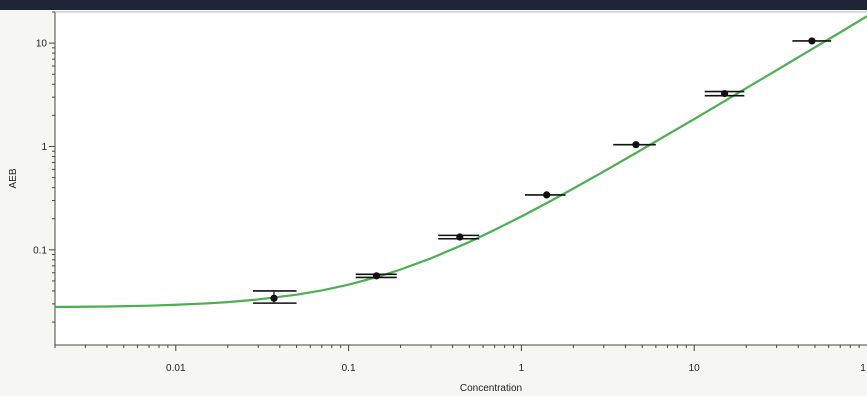  Describe the element at coordinates (349, 368) in the screenshot. I see `x-tick-label: 0.1` at that location.